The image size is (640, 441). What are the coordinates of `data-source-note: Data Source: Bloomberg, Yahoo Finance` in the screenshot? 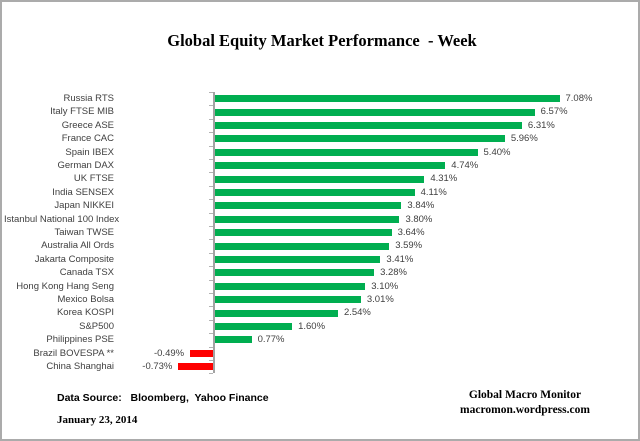 It's located at (163, 398).